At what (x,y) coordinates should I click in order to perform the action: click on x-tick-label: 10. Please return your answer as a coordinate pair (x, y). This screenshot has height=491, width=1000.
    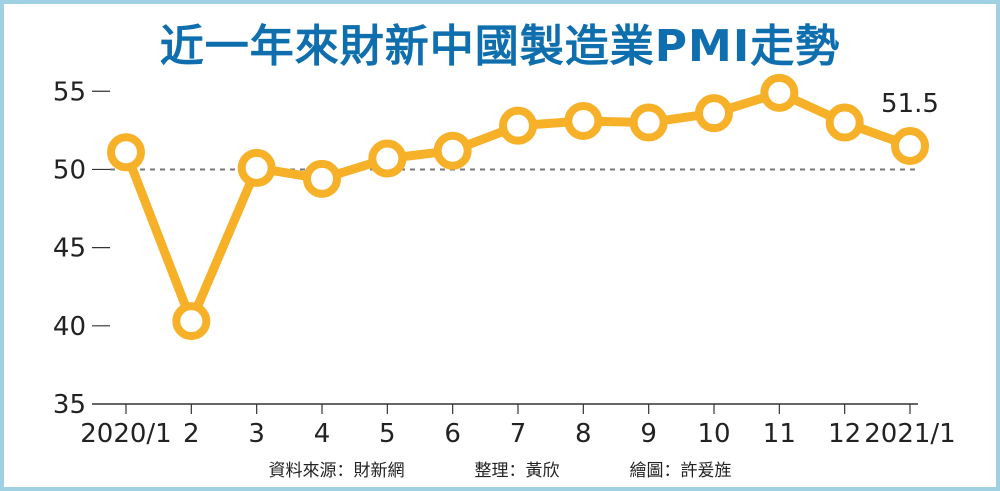
    Looking at the image, I should click on (713, 434).